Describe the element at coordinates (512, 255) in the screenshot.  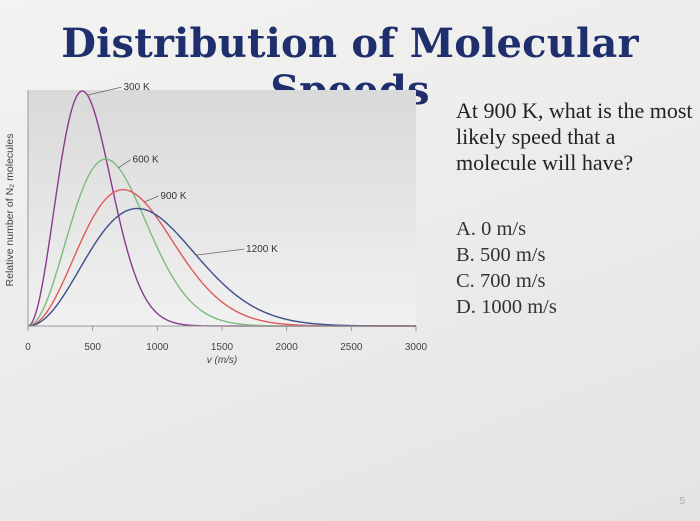
I see `option-b-text: 500 m/s` at that location.